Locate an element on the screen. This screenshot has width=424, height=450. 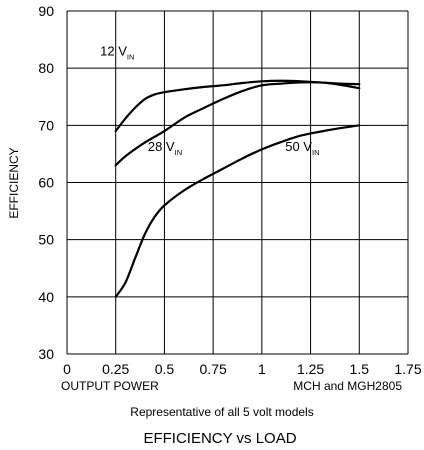
series-line-28v is located at coordinates (237, 124).